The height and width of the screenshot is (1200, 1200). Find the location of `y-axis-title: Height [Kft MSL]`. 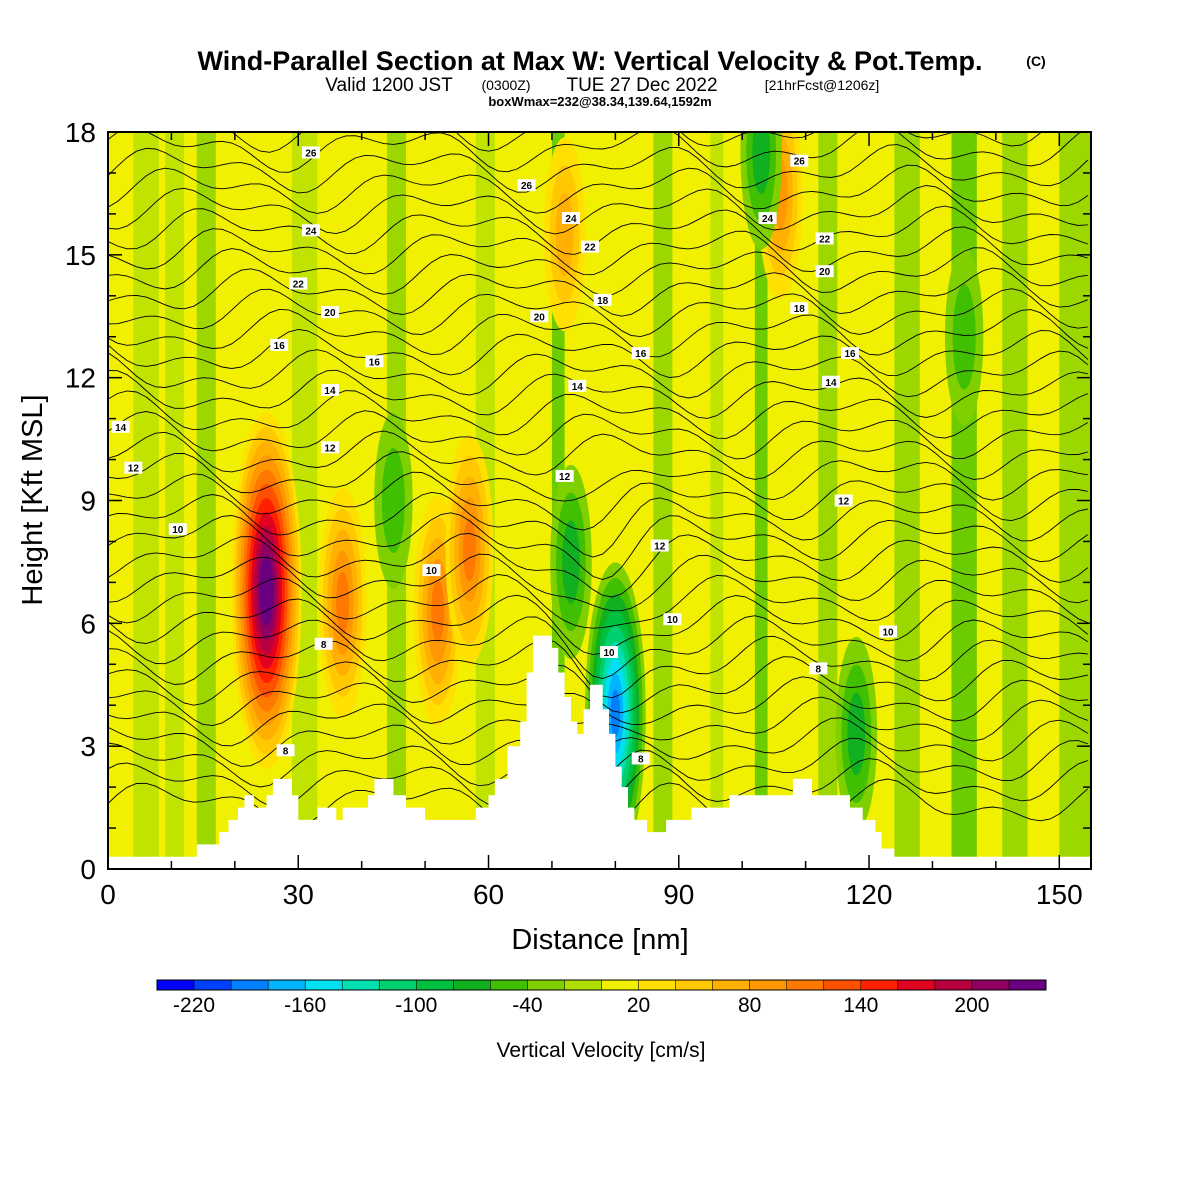

y-axis-title: Height [Kft MSL] is located at coordinates (33, 499).